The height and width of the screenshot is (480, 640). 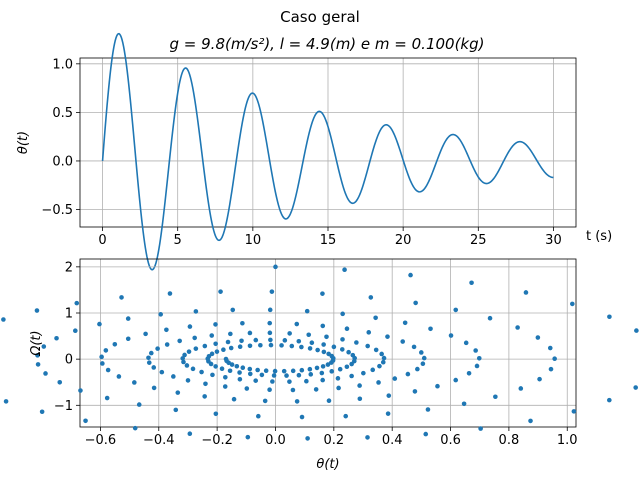 I want to click on x-tick-label: 30, so click(x=553, y=240).